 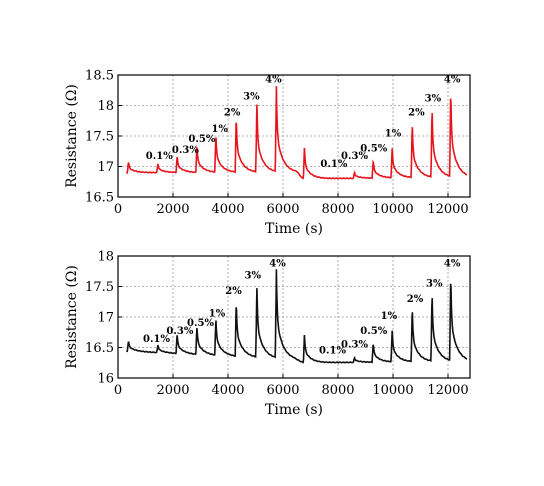 What do you see at coordinates (105, 379) in the screenshot?
I see `y-tick-label: 16` at bounding box center [105, 379].